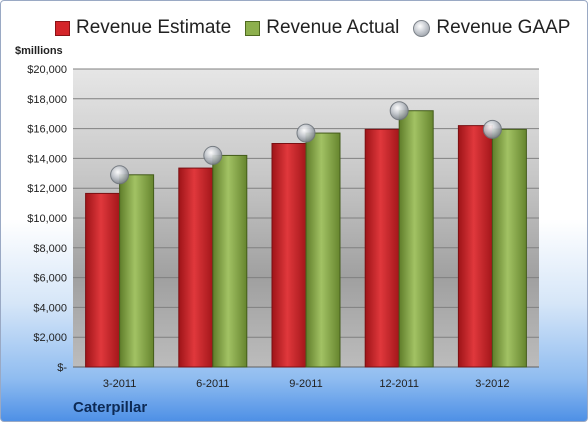  What do you see at coordinates (50, 308) in the screenshot?
I see `y-tick-label: $4,000` at bounding box center [50, 308].